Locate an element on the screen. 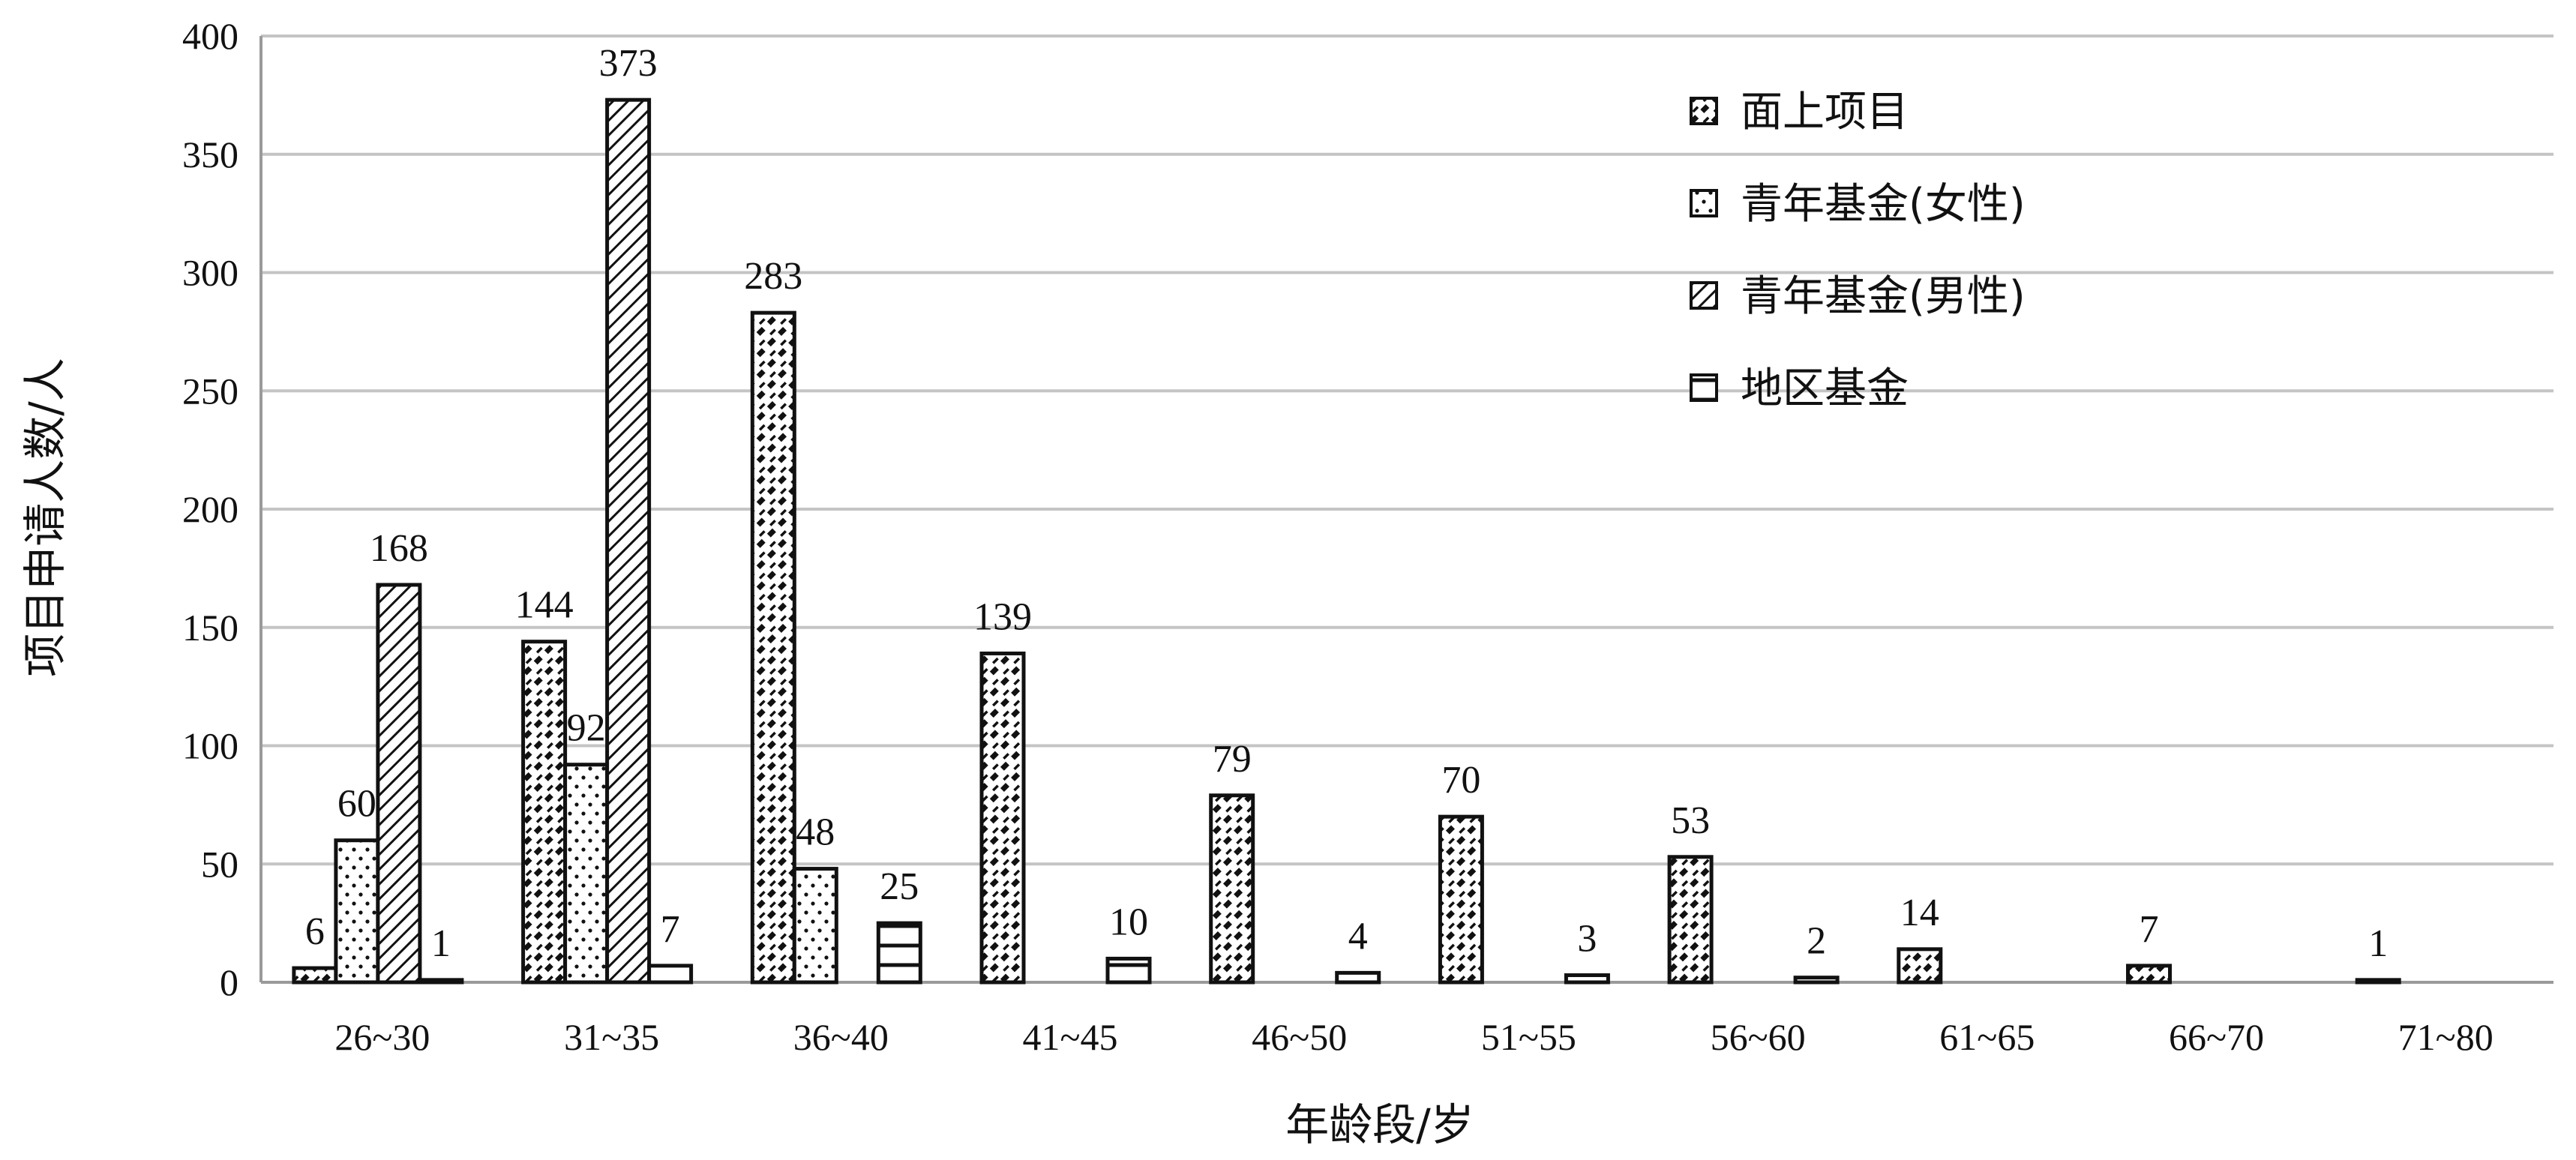 The height and width of the screenshot is (1160, 2576). y-axis-title: 项目申请人数/人 is located at coordinates (45, 517).